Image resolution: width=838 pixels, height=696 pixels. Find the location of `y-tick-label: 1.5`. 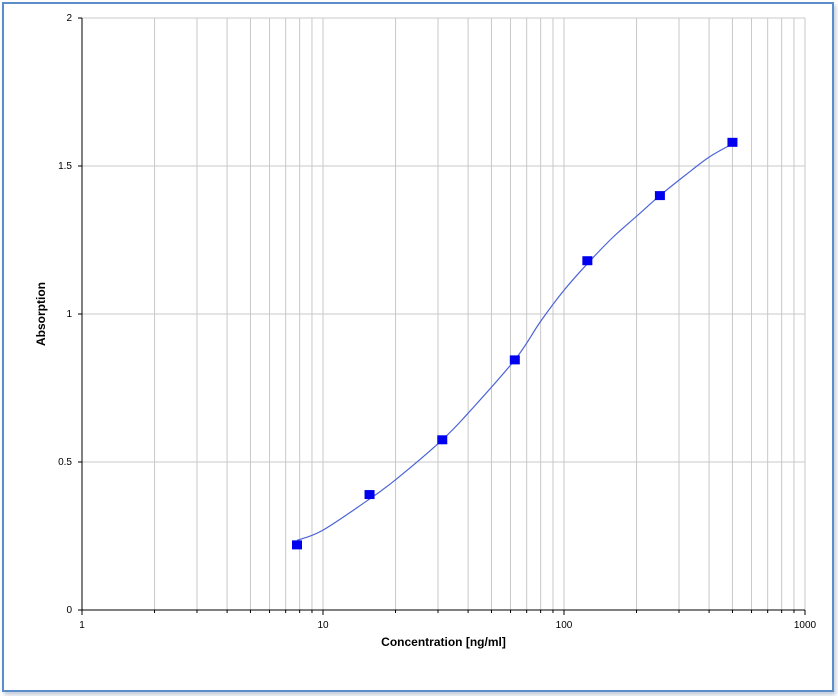

y-tick-label: 1.5 is located at coordinates (65, 166).